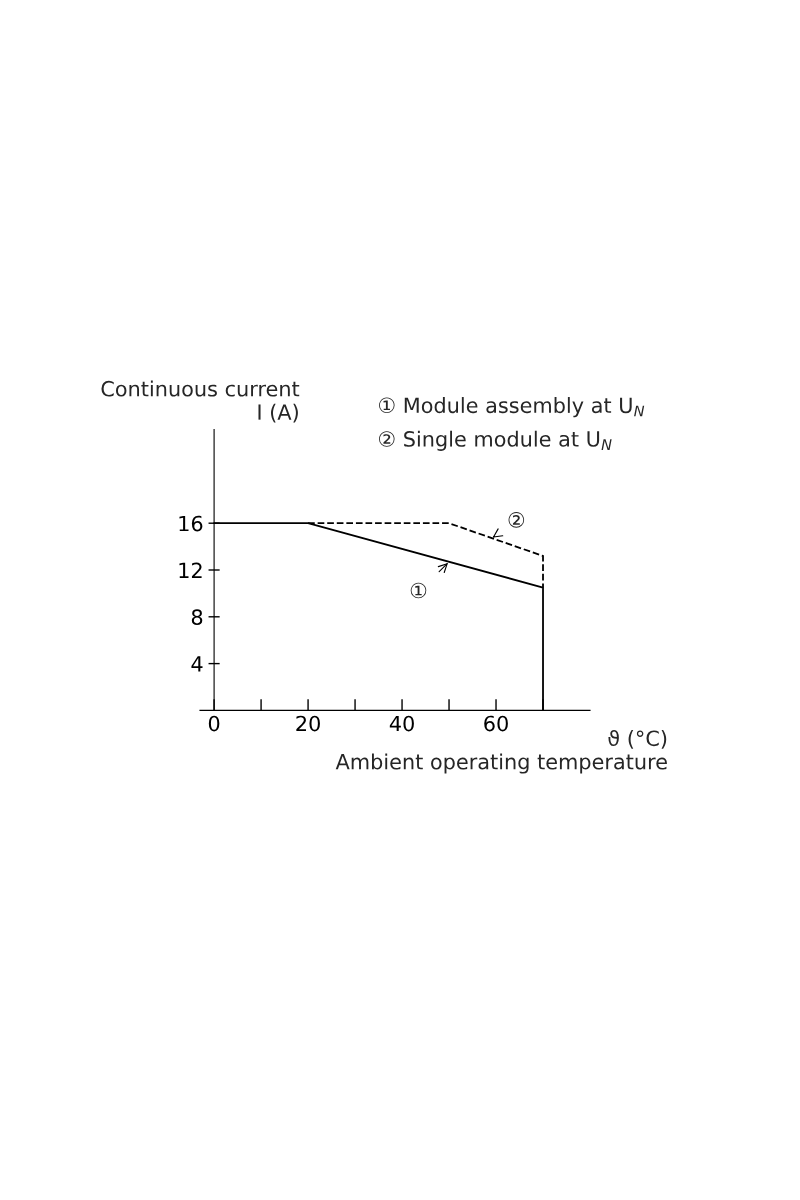 Image resolution: width=800 pixels, height=1200 pixels. I want to click on x-tick-label: 0, so click(214, 723).